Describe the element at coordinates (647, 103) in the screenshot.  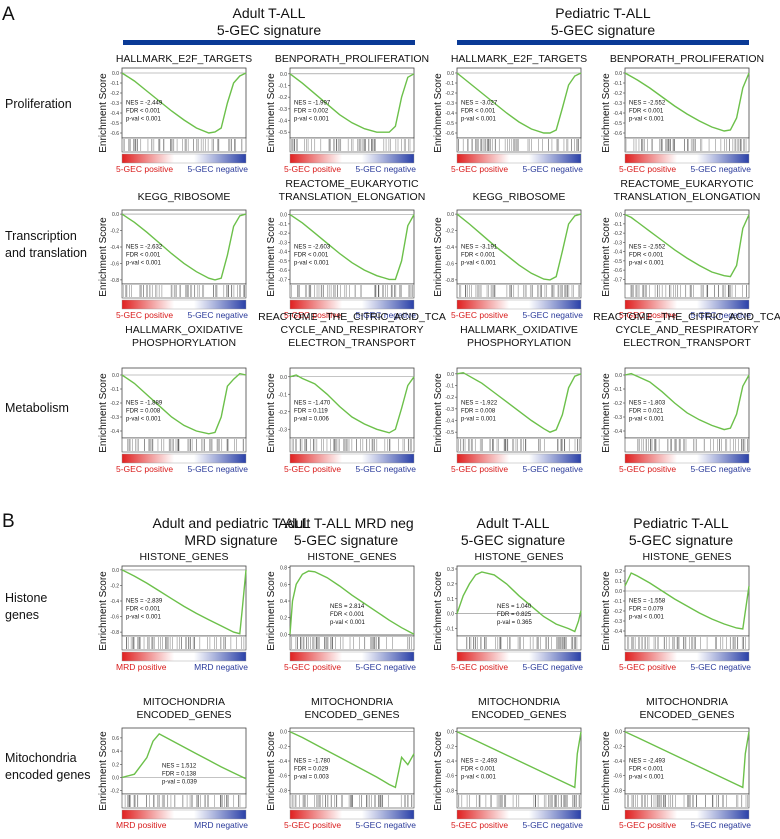
I see `stat-line: NES = -2.552` at that location.